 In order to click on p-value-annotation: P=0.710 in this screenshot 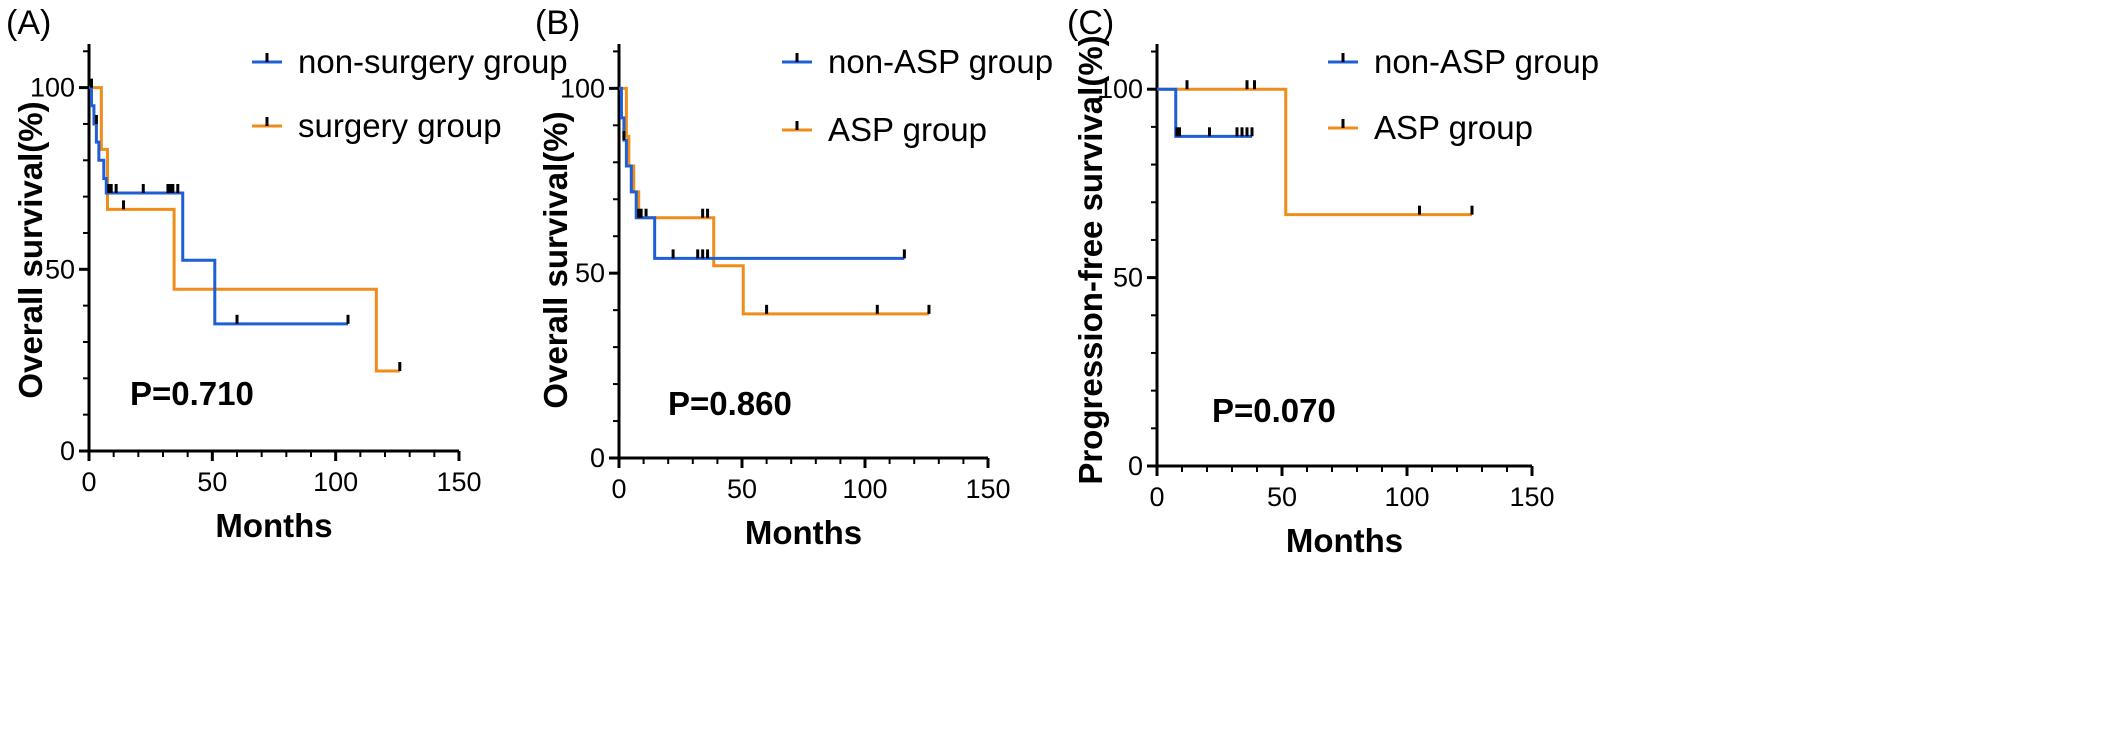, I will do `click(192, 393)`.